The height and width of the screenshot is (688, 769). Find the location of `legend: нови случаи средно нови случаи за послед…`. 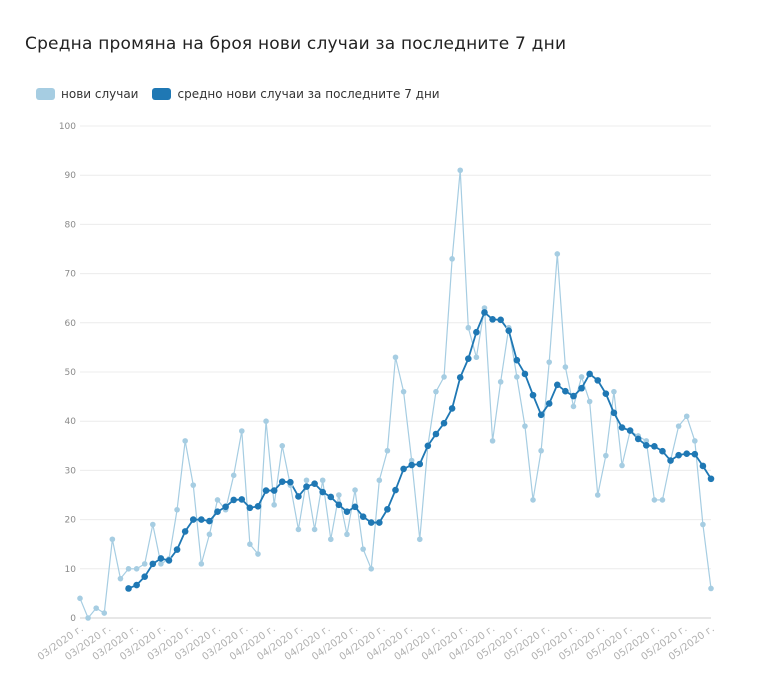

legend: нови случаи средно нови случаи за послед… is located at coordinates (245, 94).